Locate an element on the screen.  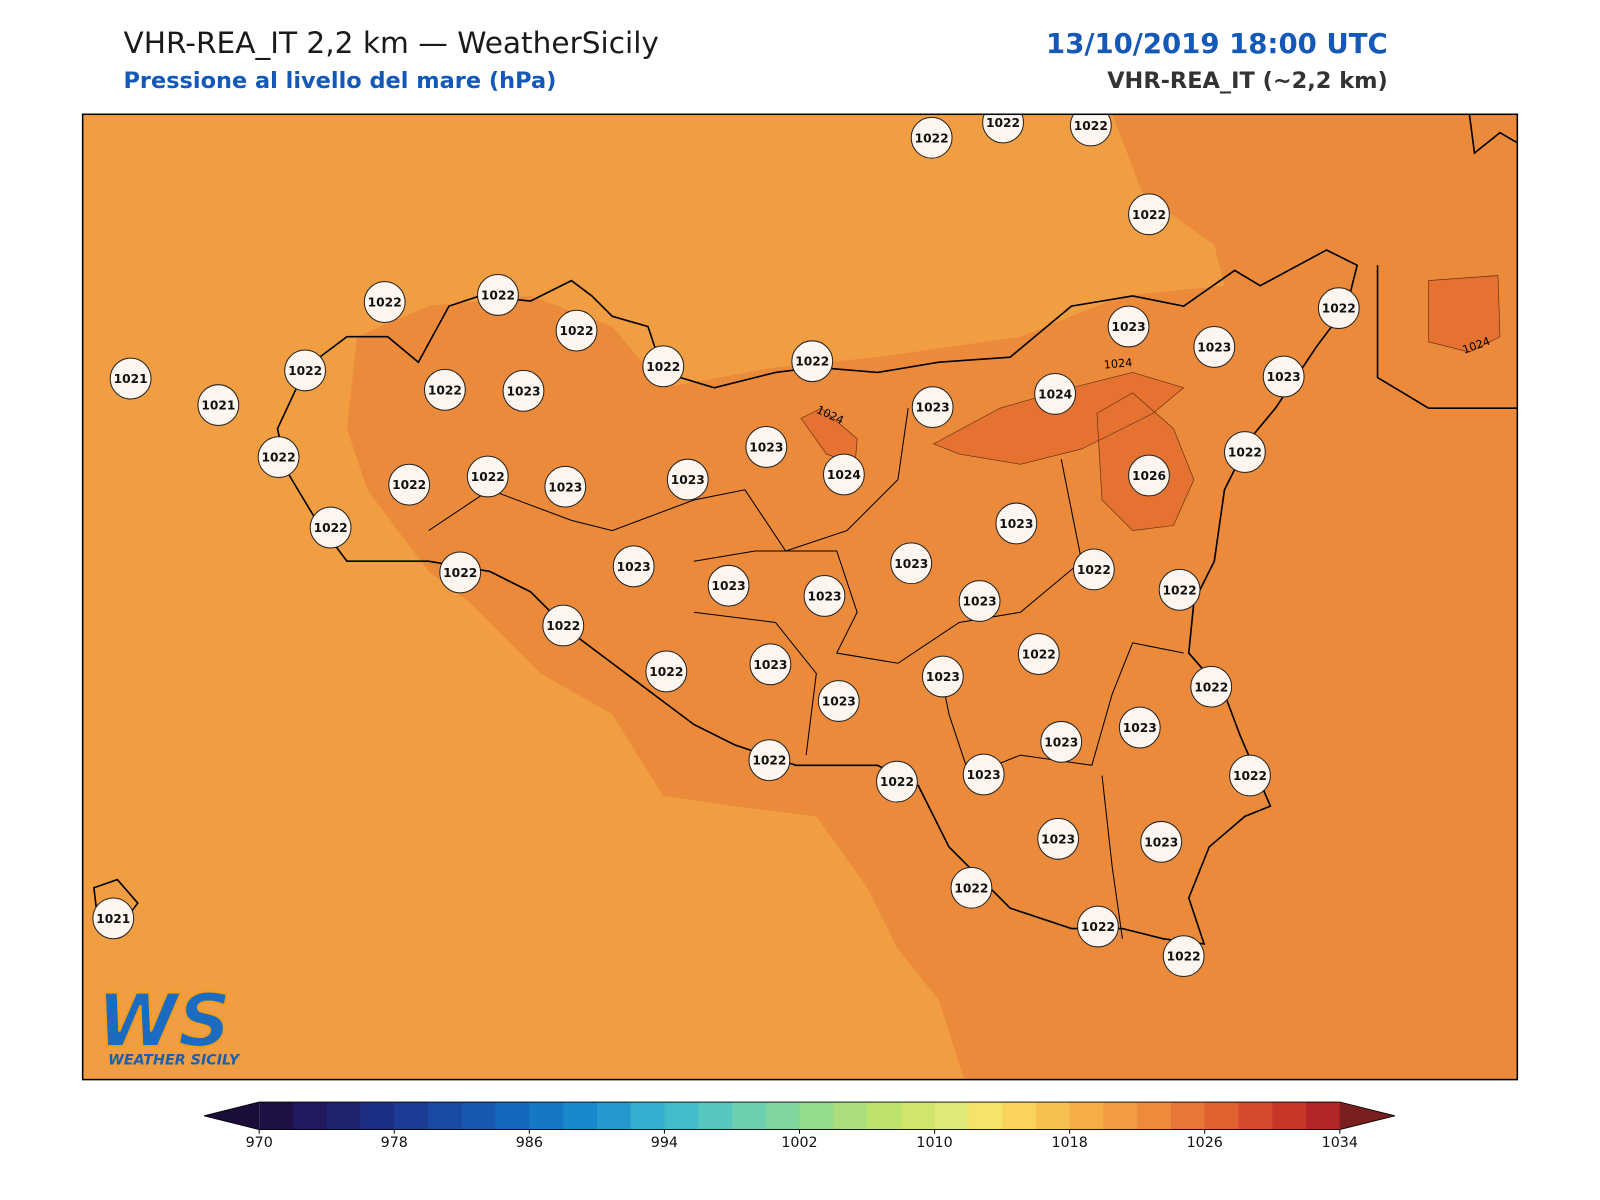
station: 1026 is located at coordinates (1149, 475).